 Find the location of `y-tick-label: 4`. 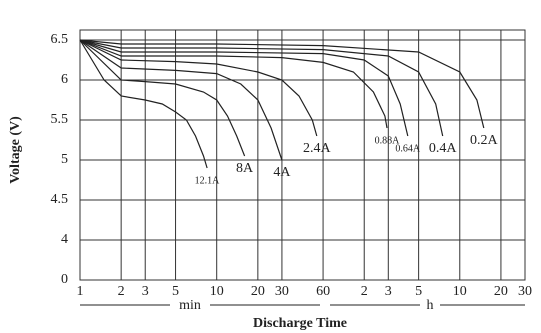

y-tick-label: 4 is located at coordinates (64, 239).